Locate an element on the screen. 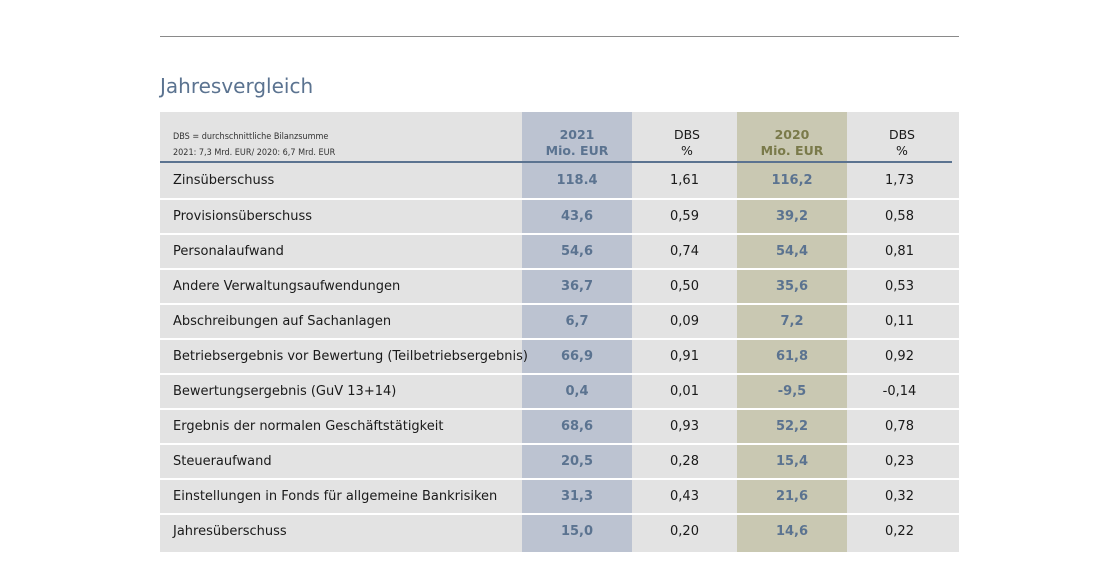 This screenshot has width=1120, height=580. value-2021: 36,7 is located at coordinates (577, 286).